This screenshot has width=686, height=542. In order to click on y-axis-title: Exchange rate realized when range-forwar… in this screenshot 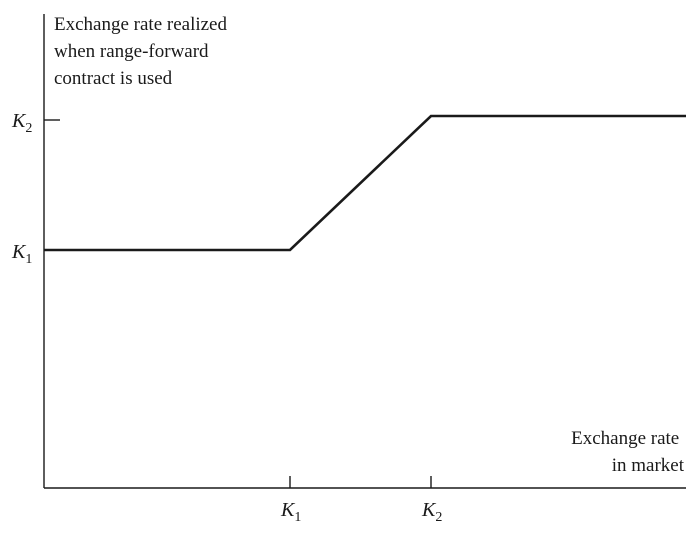, I will do `click(143, 51)`.